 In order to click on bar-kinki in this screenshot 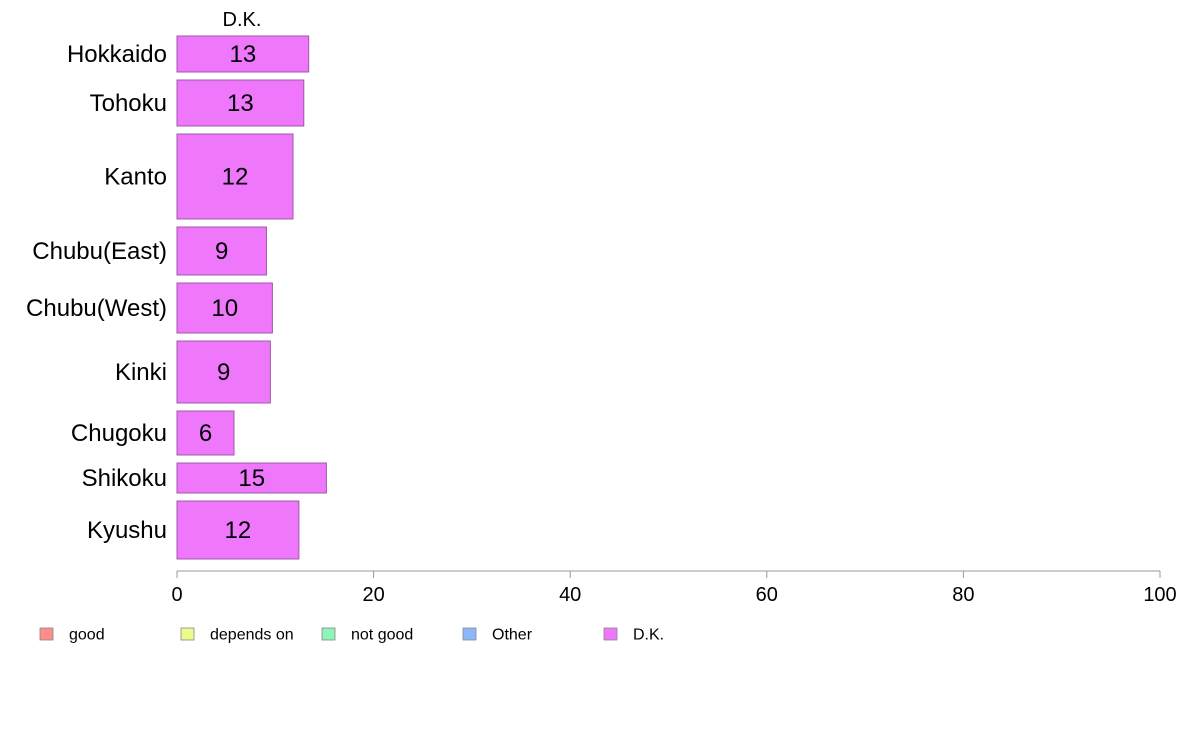, I will do `click(223, 372)`.